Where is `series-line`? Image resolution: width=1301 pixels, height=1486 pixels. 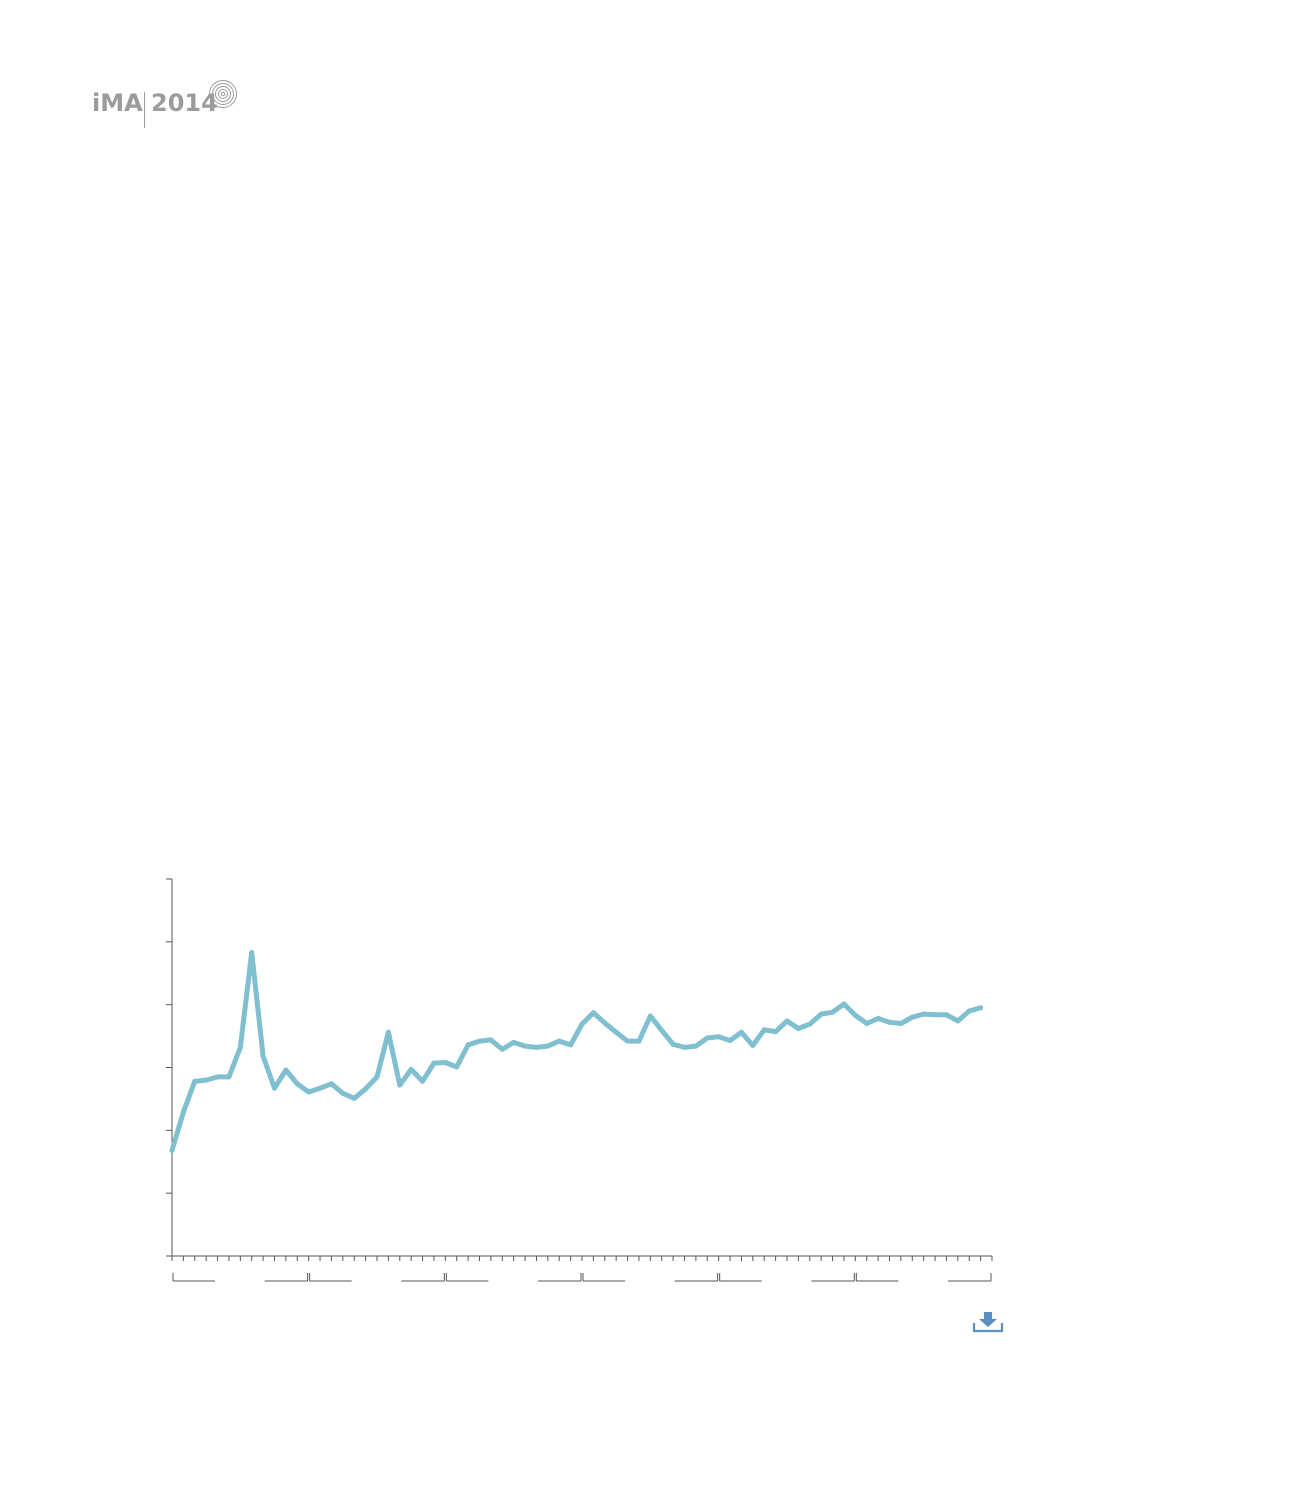 series-line is located at coordinates (576, 1051).